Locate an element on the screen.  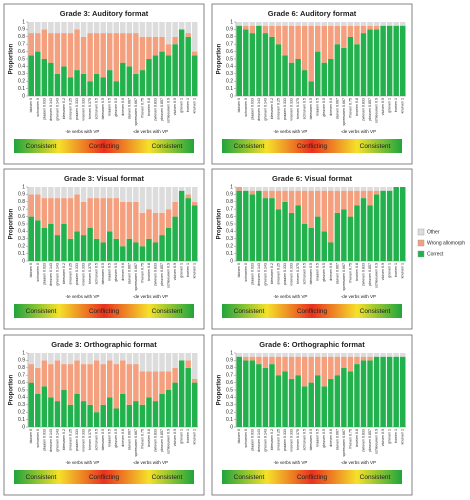
x-tick-label: kleeuwen 0.2 is located at coordinates (64, 273).